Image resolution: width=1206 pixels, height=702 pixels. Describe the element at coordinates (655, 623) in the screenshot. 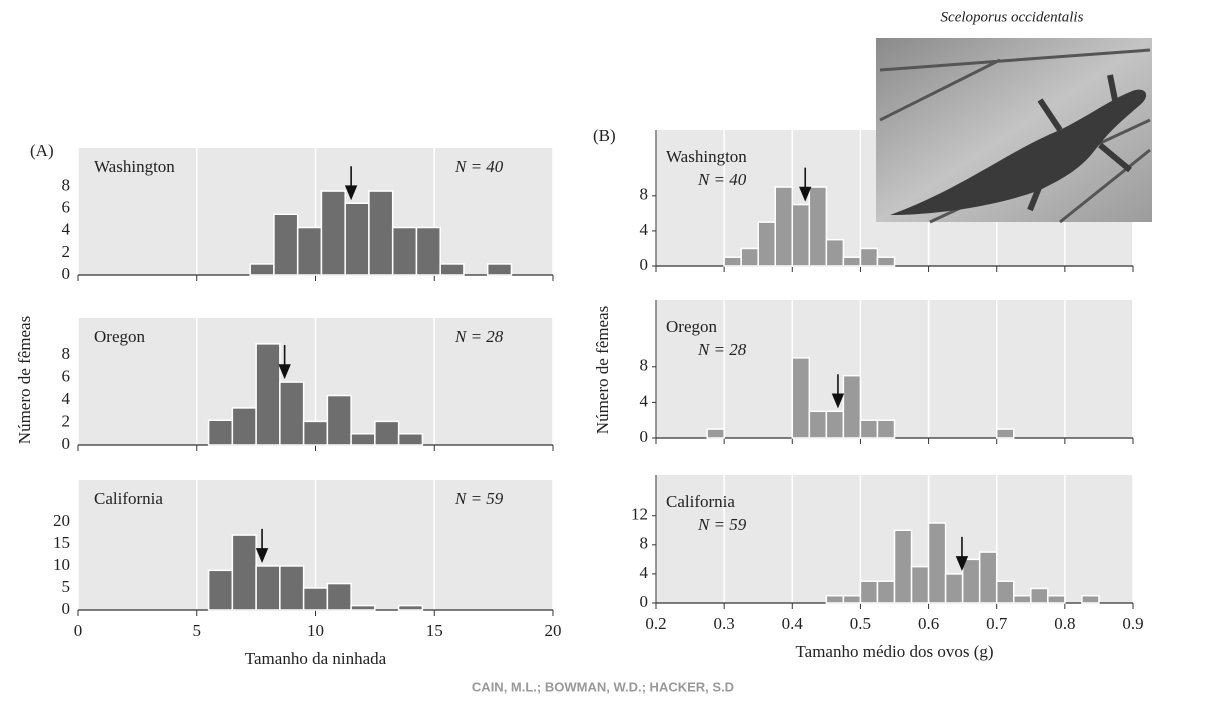

I see `x-tick-label: 0.2` at that location.